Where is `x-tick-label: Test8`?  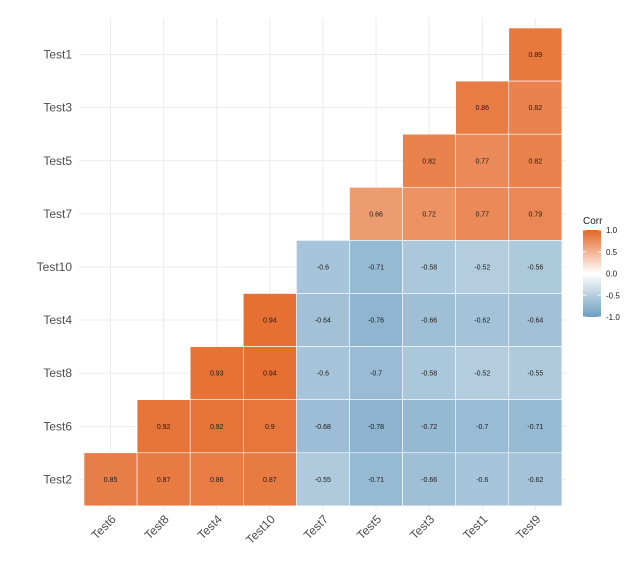 x-tick-label: Test8 is located at coordinates (157, 527).